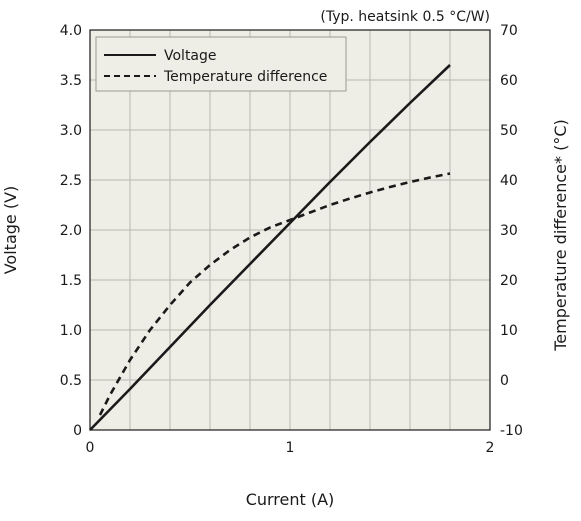  I want to click on y-right-tick-label: 0, so click(504, 381).